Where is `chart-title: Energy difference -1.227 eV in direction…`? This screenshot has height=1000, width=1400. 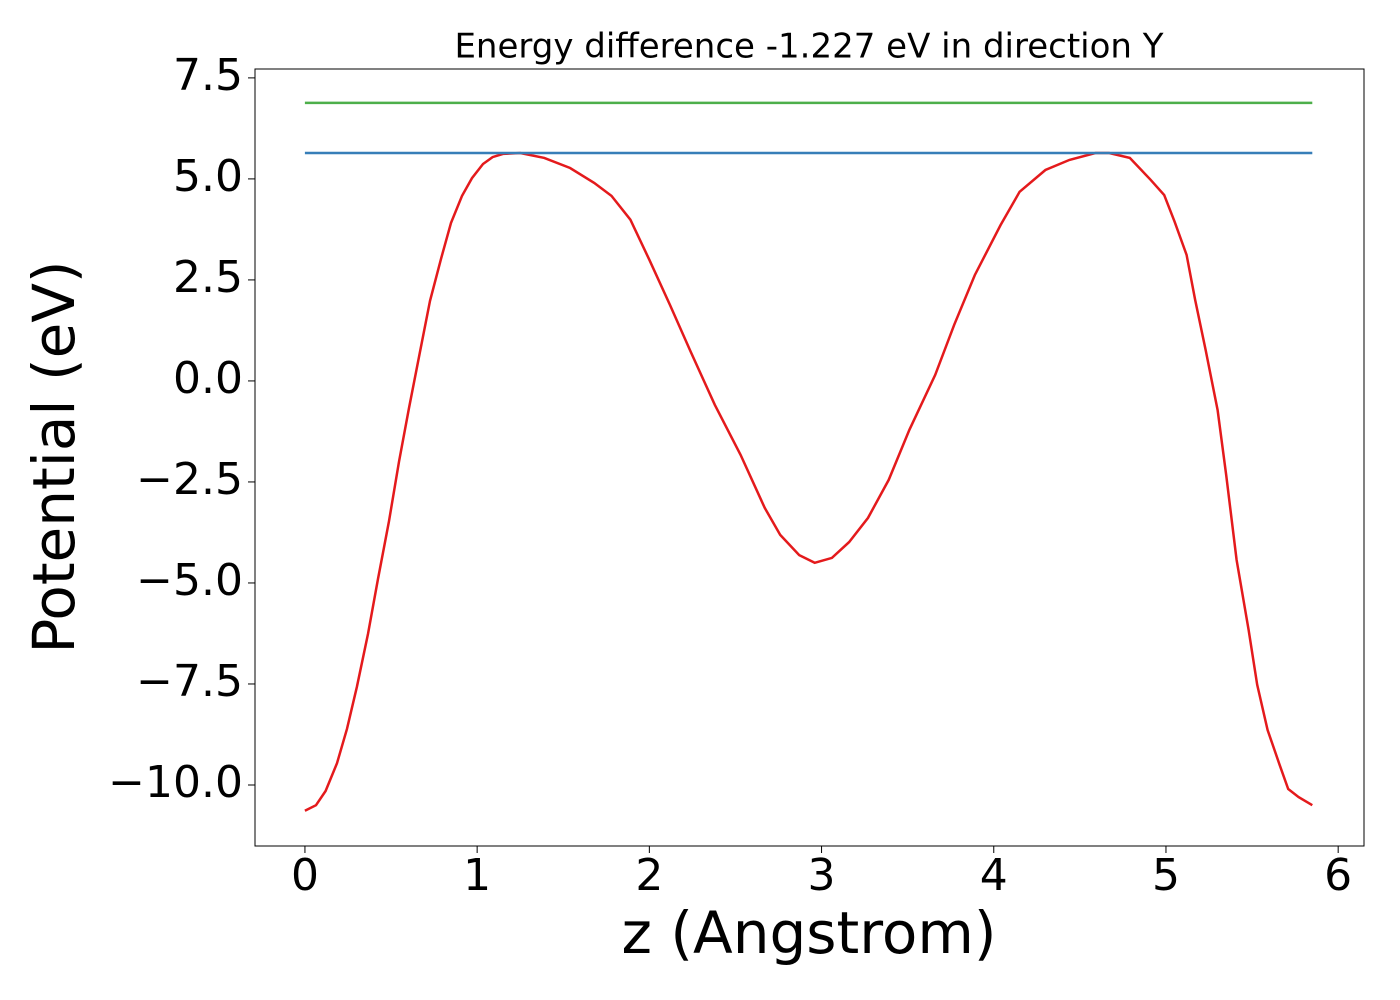
chart-title: Energy difference -1.227 eV in direction… is located at coordinates (808, 47).